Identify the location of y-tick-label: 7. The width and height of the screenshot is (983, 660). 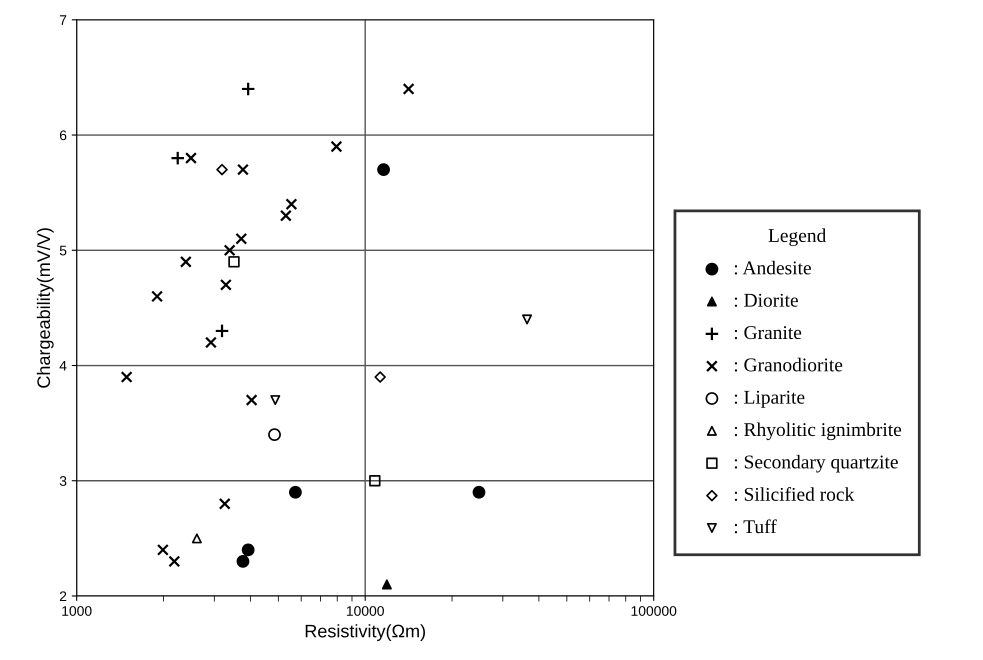
(63, 20).